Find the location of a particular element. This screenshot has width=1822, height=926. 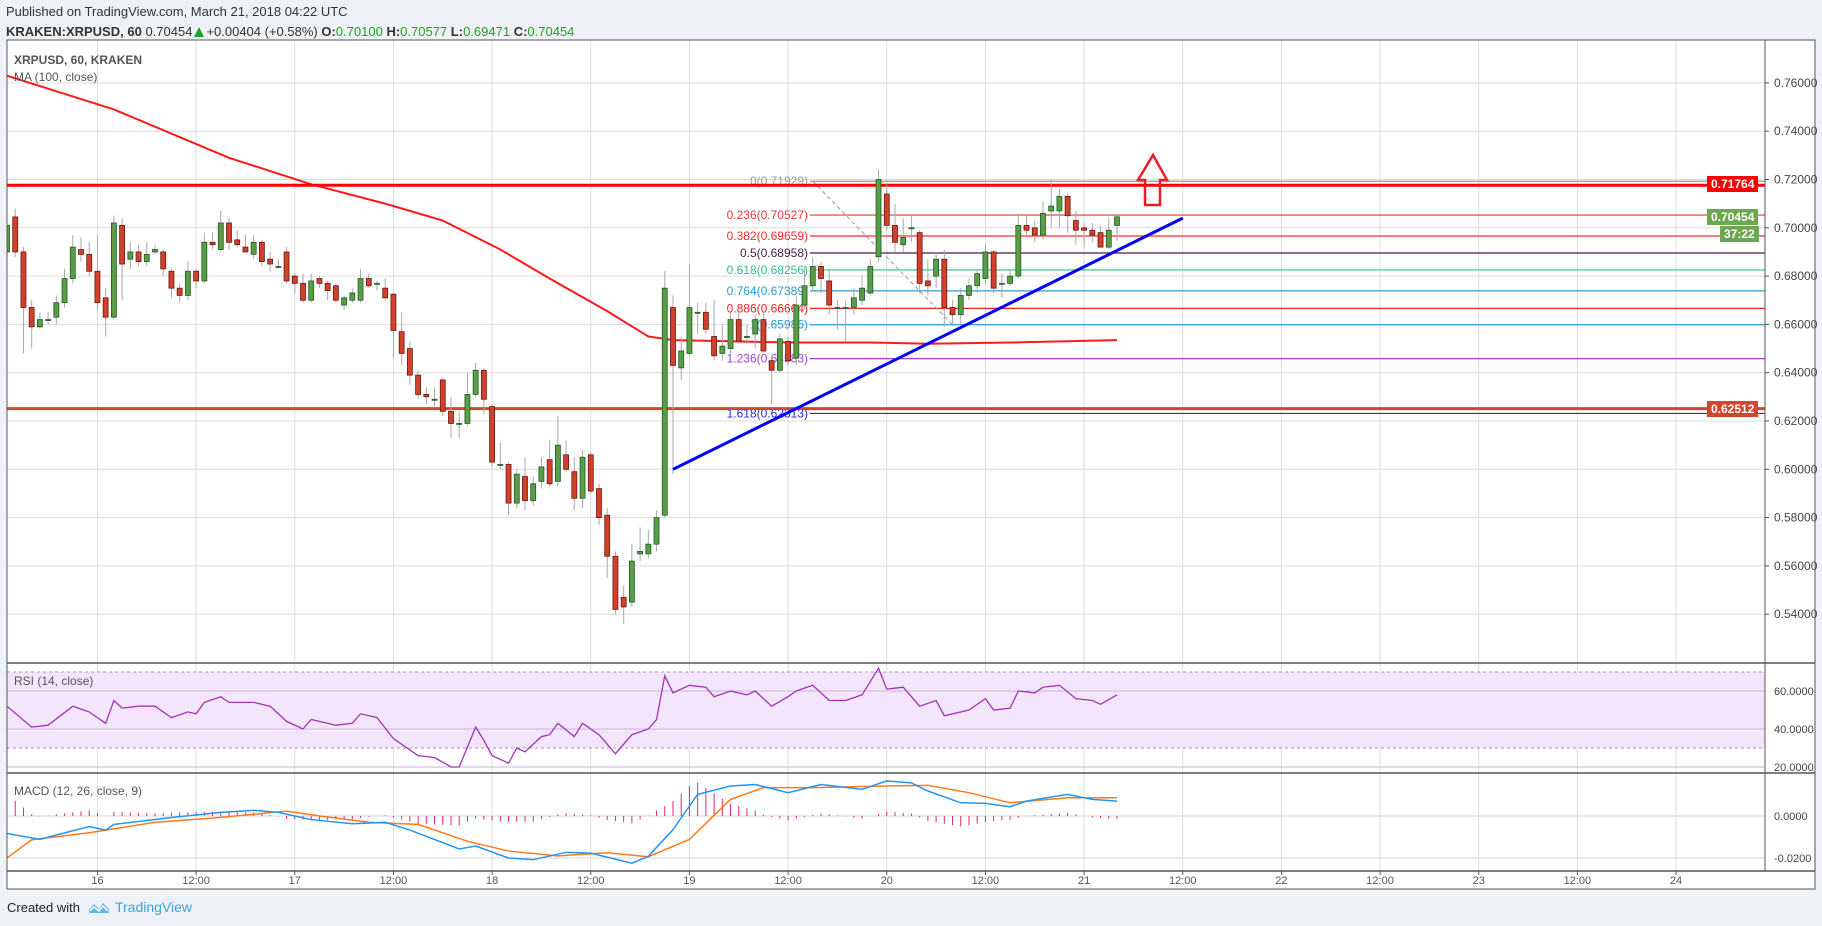

macd-signal-line is located at coordinates (562, 821).